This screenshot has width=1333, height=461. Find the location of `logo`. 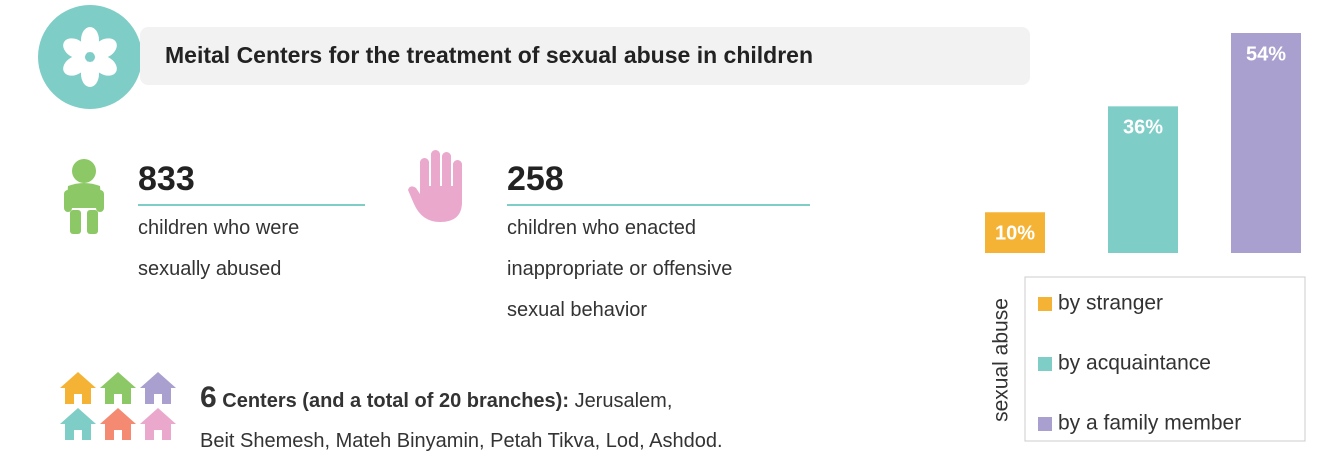

logo is located at coordinates (90, 57).